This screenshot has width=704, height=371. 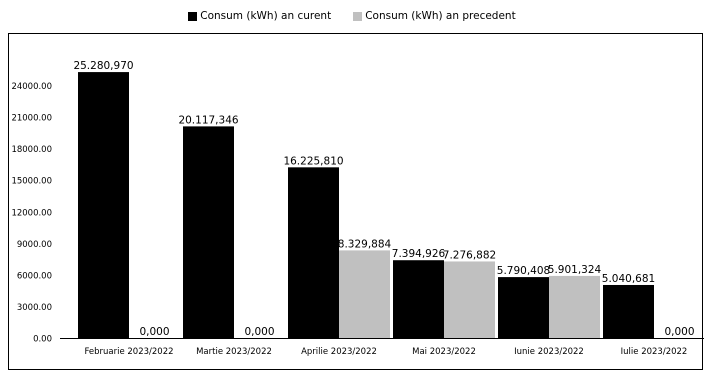 I want to click on legend-swatch-previous, so click(x=358, y=16).